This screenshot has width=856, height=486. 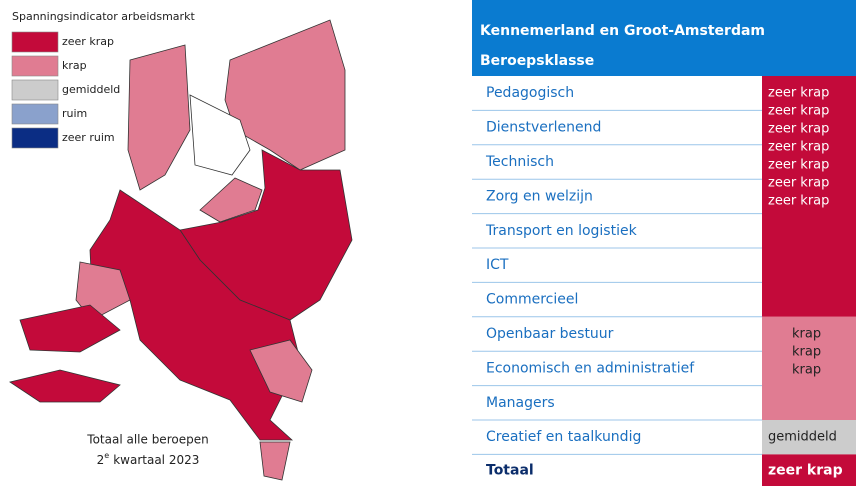 I want to click on legend-label: gemiddeld, so click(x=91, y=89).